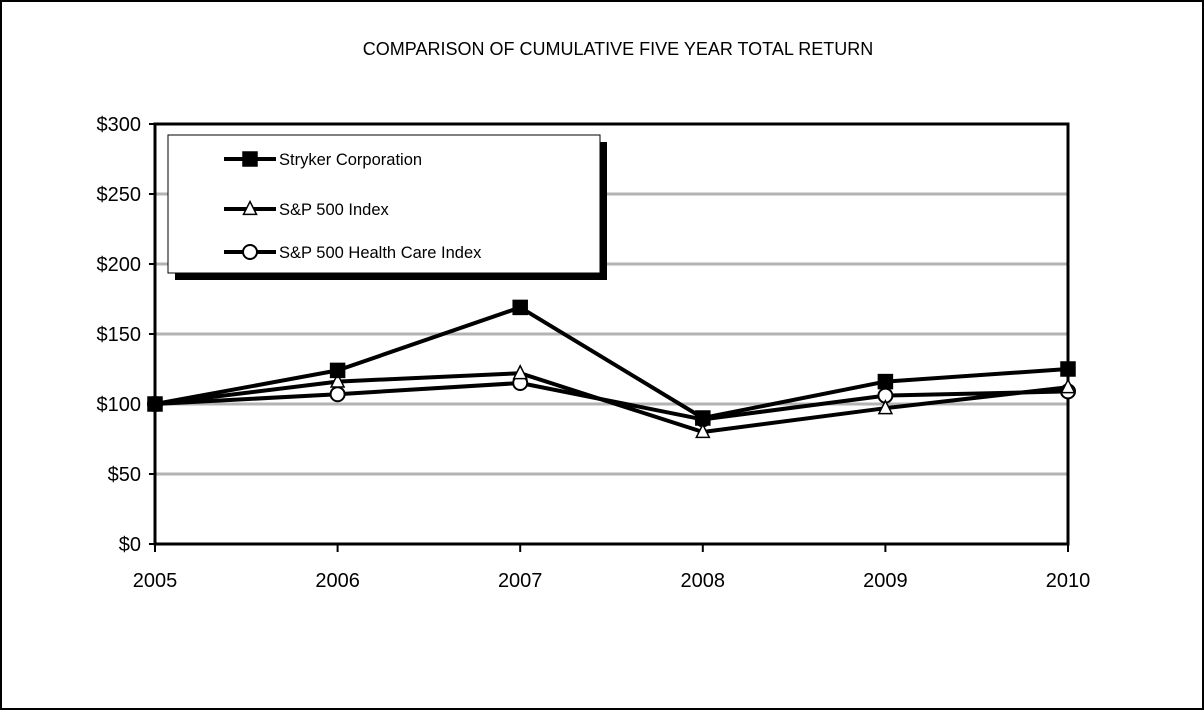 This screenshot has height=710, width=1204. I want to click on series-stryker-corporation, so click(611, 362).